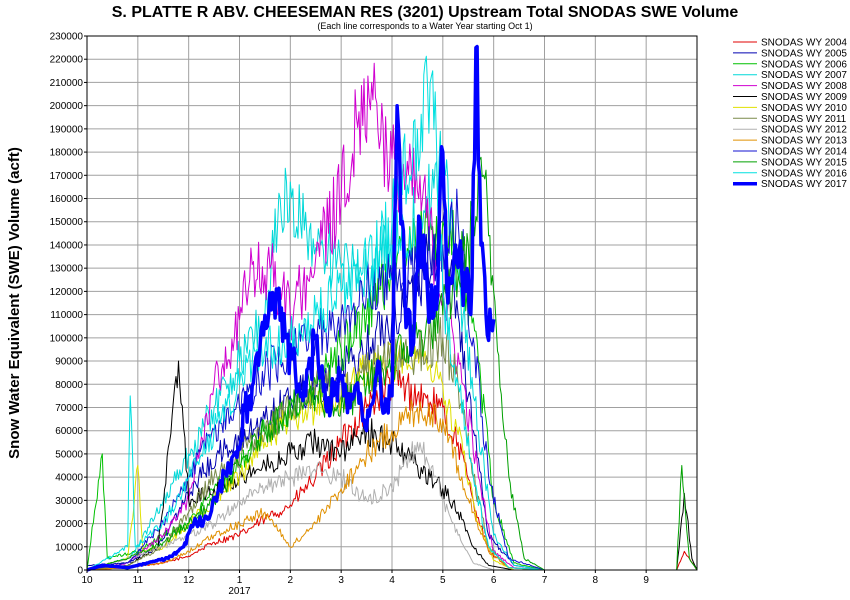  What do you see at coordinates (67, 83) in the screenshot?
I see `y-tick-label: 210000` at bounding box center [67, 83].